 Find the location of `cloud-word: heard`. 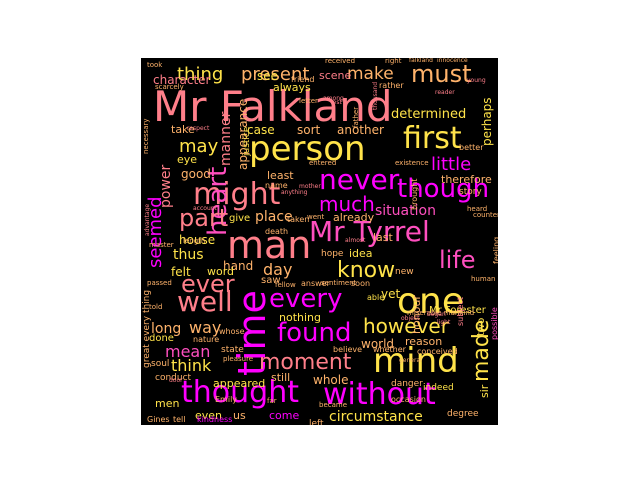

cloud-word: heard is located at coordinates (477, 209).